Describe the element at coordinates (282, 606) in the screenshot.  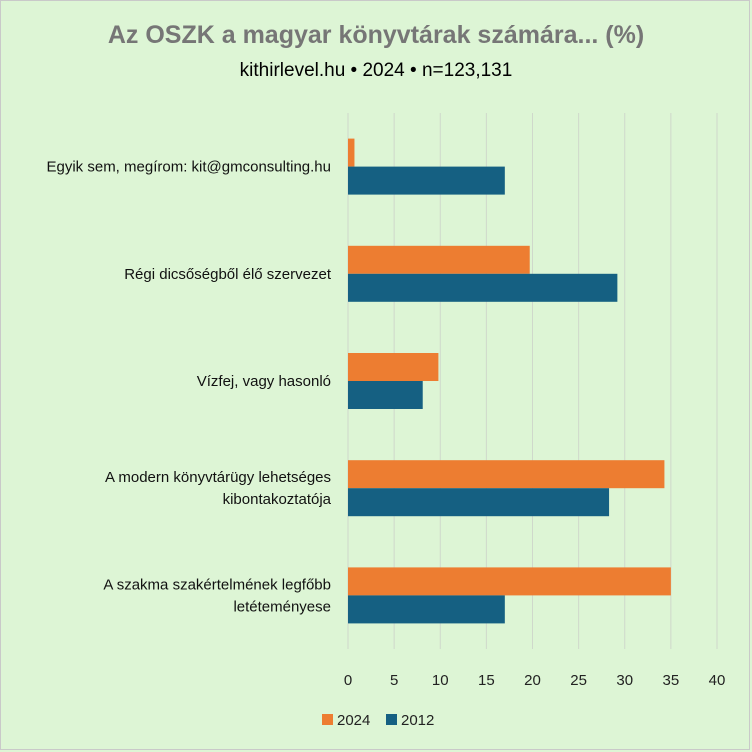
I see `category-label: letéteményese` at that location.